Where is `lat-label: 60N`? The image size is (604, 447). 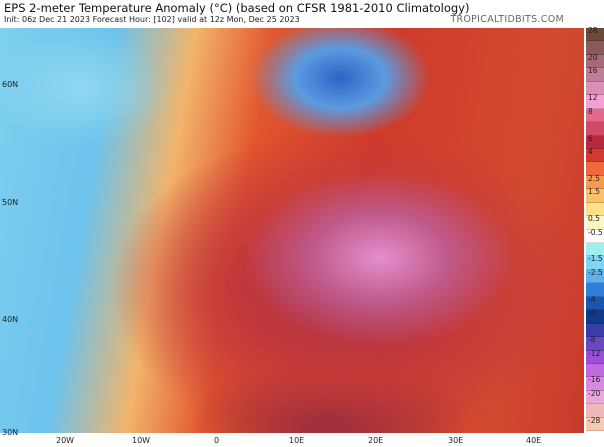 lat-label: 60N is located at coordinates (10, 84).